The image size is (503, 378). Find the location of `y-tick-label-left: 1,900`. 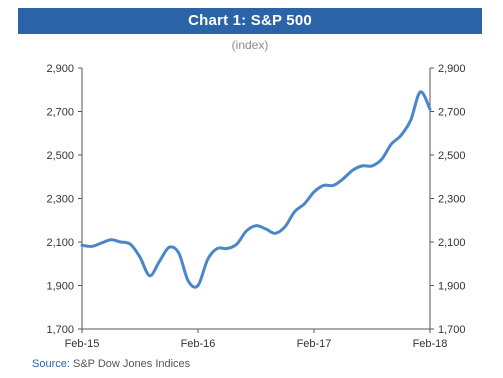

y-tick-label-left: 1,900 is located at coordinates (60, 287).